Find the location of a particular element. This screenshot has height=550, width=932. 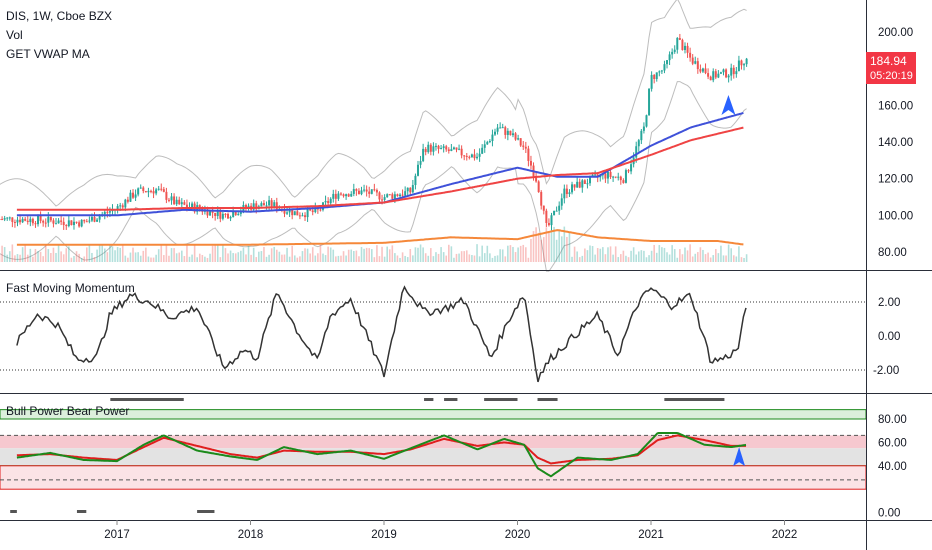

momentum-pane-title: Fast Moving Momentum is located at coordinates (70, 288).